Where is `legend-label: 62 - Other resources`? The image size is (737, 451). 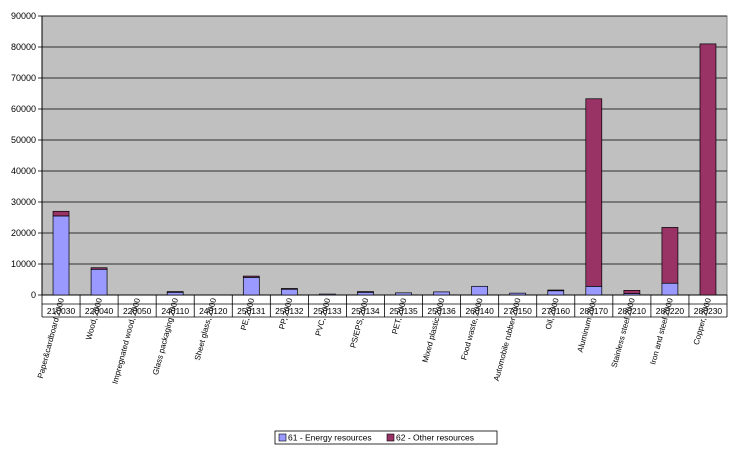
legend-label: 62 - Other resources is located at coordinates (435, 438).